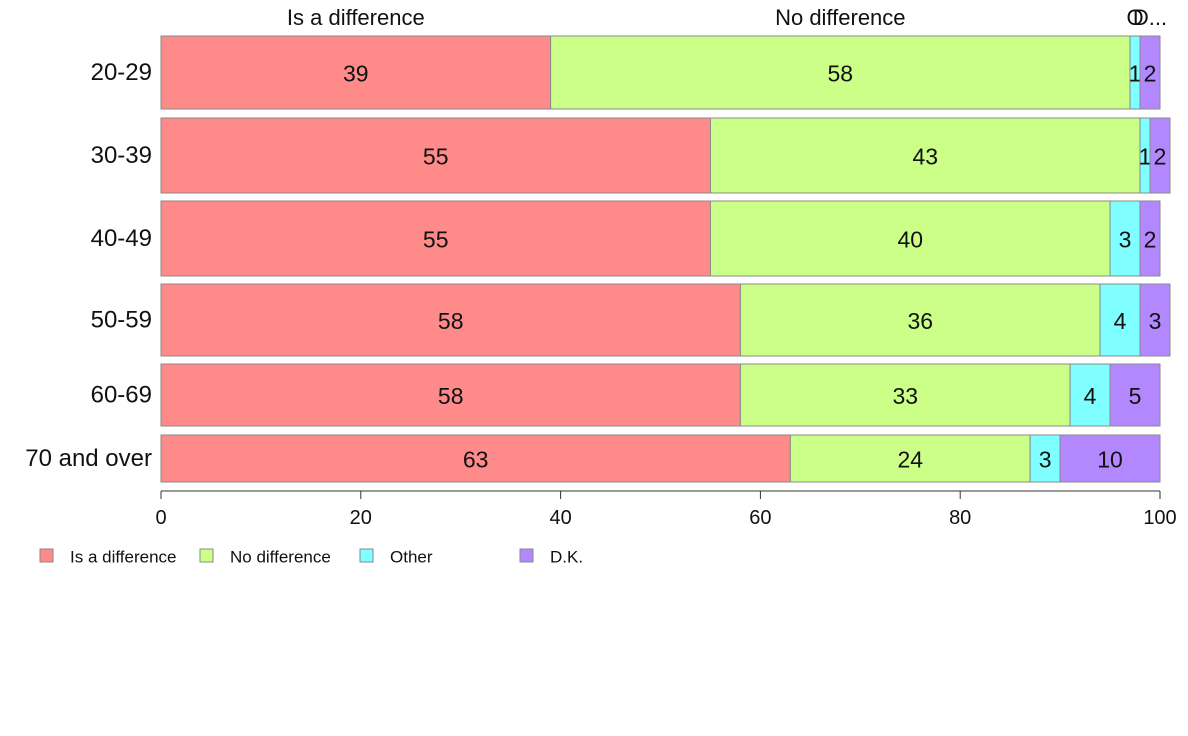  What do you see at coordinates (121, 155) in the screenshot?
I see `category-label: 30-39` at bounding box center [121, 155].